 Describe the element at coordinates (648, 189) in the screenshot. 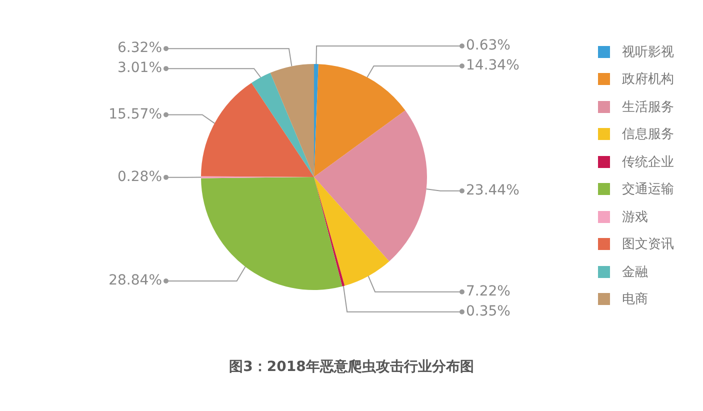

I see `legend-label: 交通运输` at that location.